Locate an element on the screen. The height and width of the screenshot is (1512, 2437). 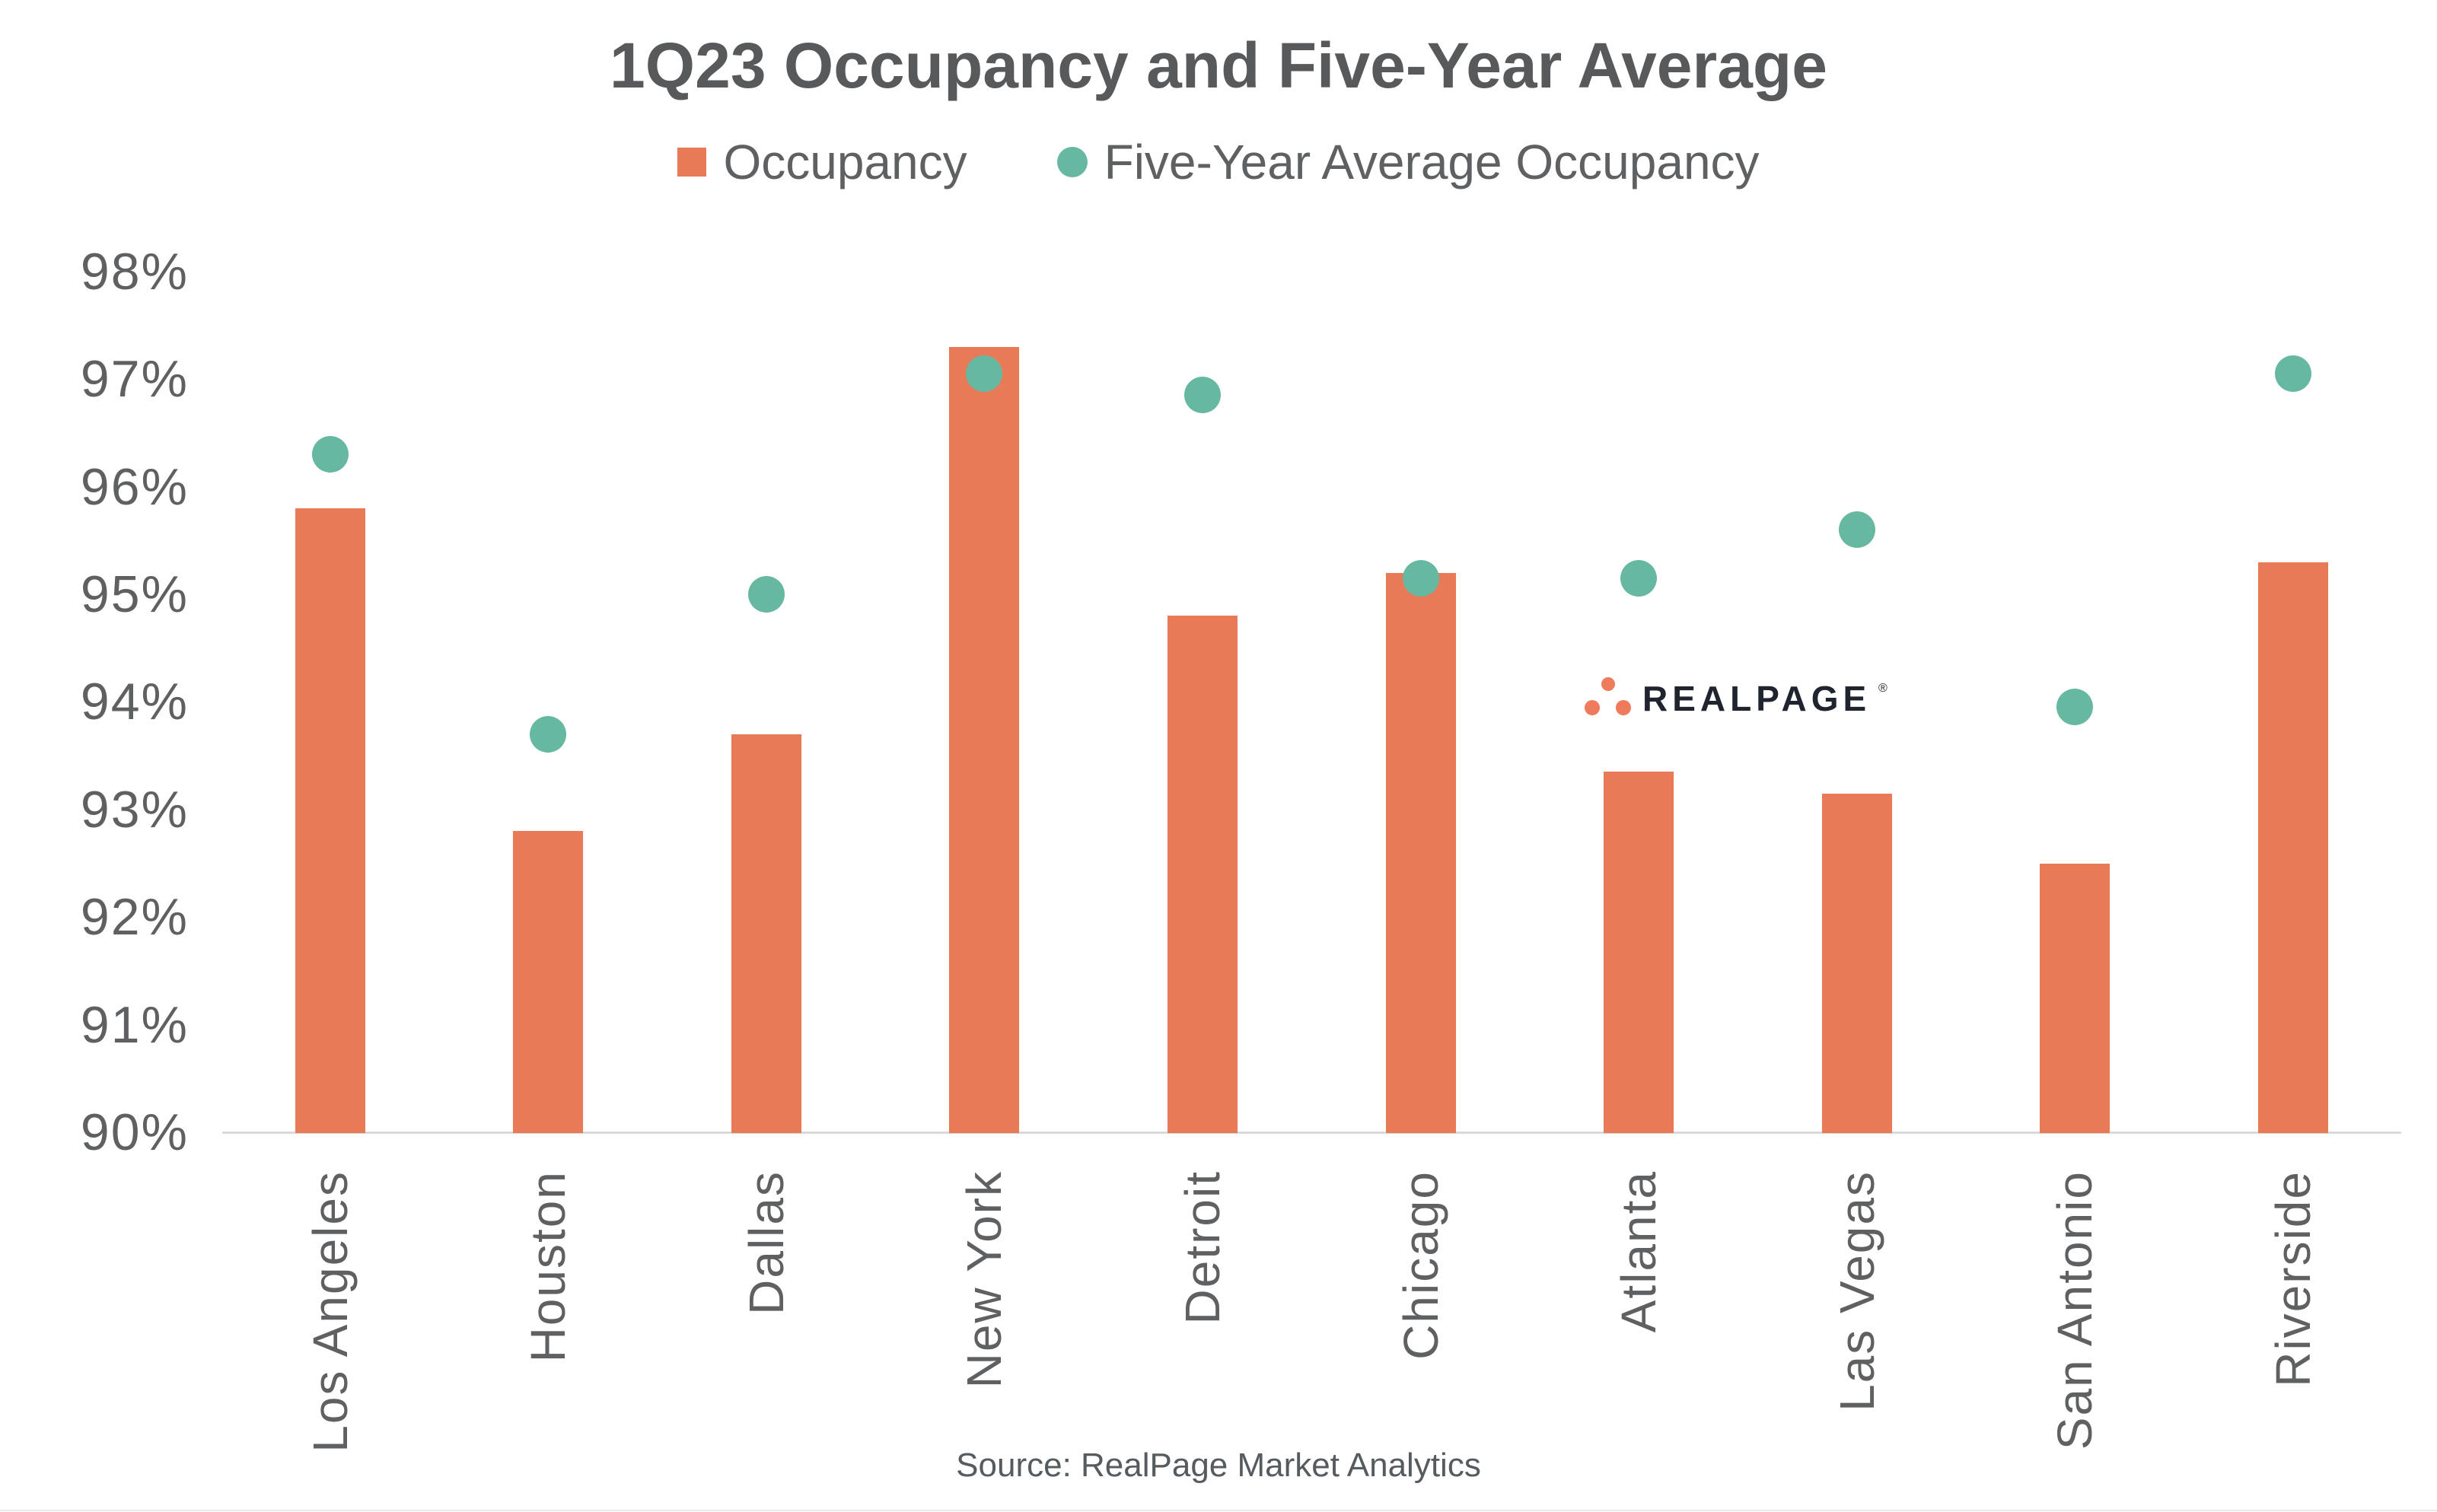
realpage-logo: REALPAGE ® is located at coordinates (1748, 698).